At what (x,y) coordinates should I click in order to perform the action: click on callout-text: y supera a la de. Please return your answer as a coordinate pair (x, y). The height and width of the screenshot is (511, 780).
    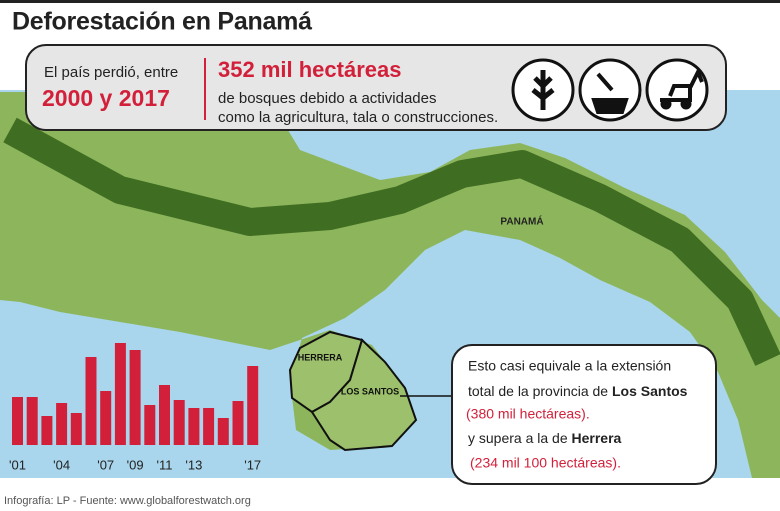
    Looking at the image, I should click on (520, 438).